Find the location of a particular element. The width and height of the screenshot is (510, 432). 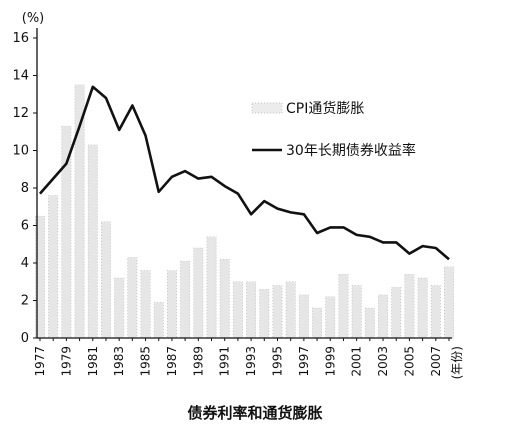

y-tick-label: 6 is located at coordinates (25, 226).